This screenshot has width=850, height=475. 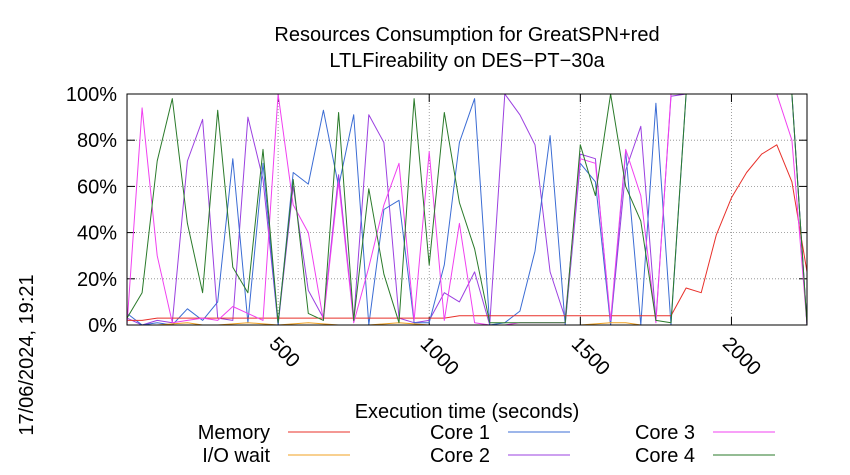 What do you see at coordinates (590, 356) in the screenshot?
I see `x-tick-label: 1500` at bounding box center [590, 356].